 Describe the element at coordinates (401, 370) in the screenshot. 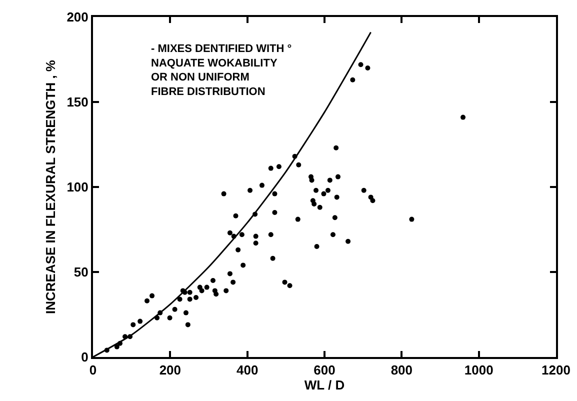

I see `x-tick-label: 800` at that location.